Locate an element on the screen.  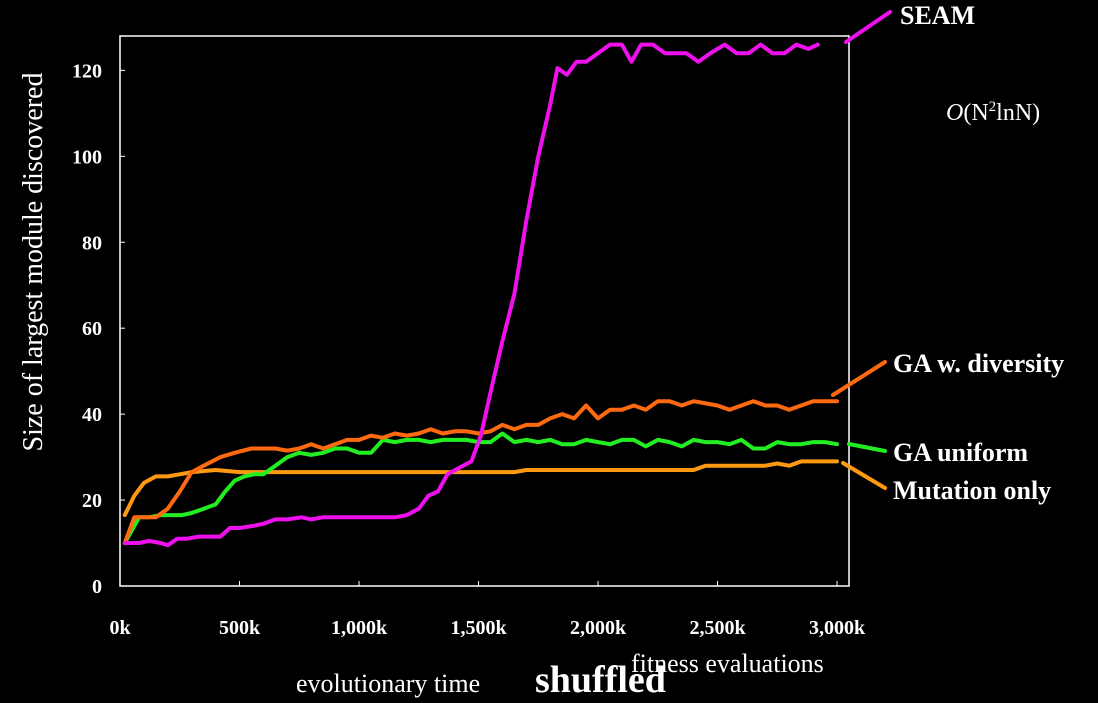
series-label-ga-w-diversity: GA w. diversity is located at coordinates (978, 363).